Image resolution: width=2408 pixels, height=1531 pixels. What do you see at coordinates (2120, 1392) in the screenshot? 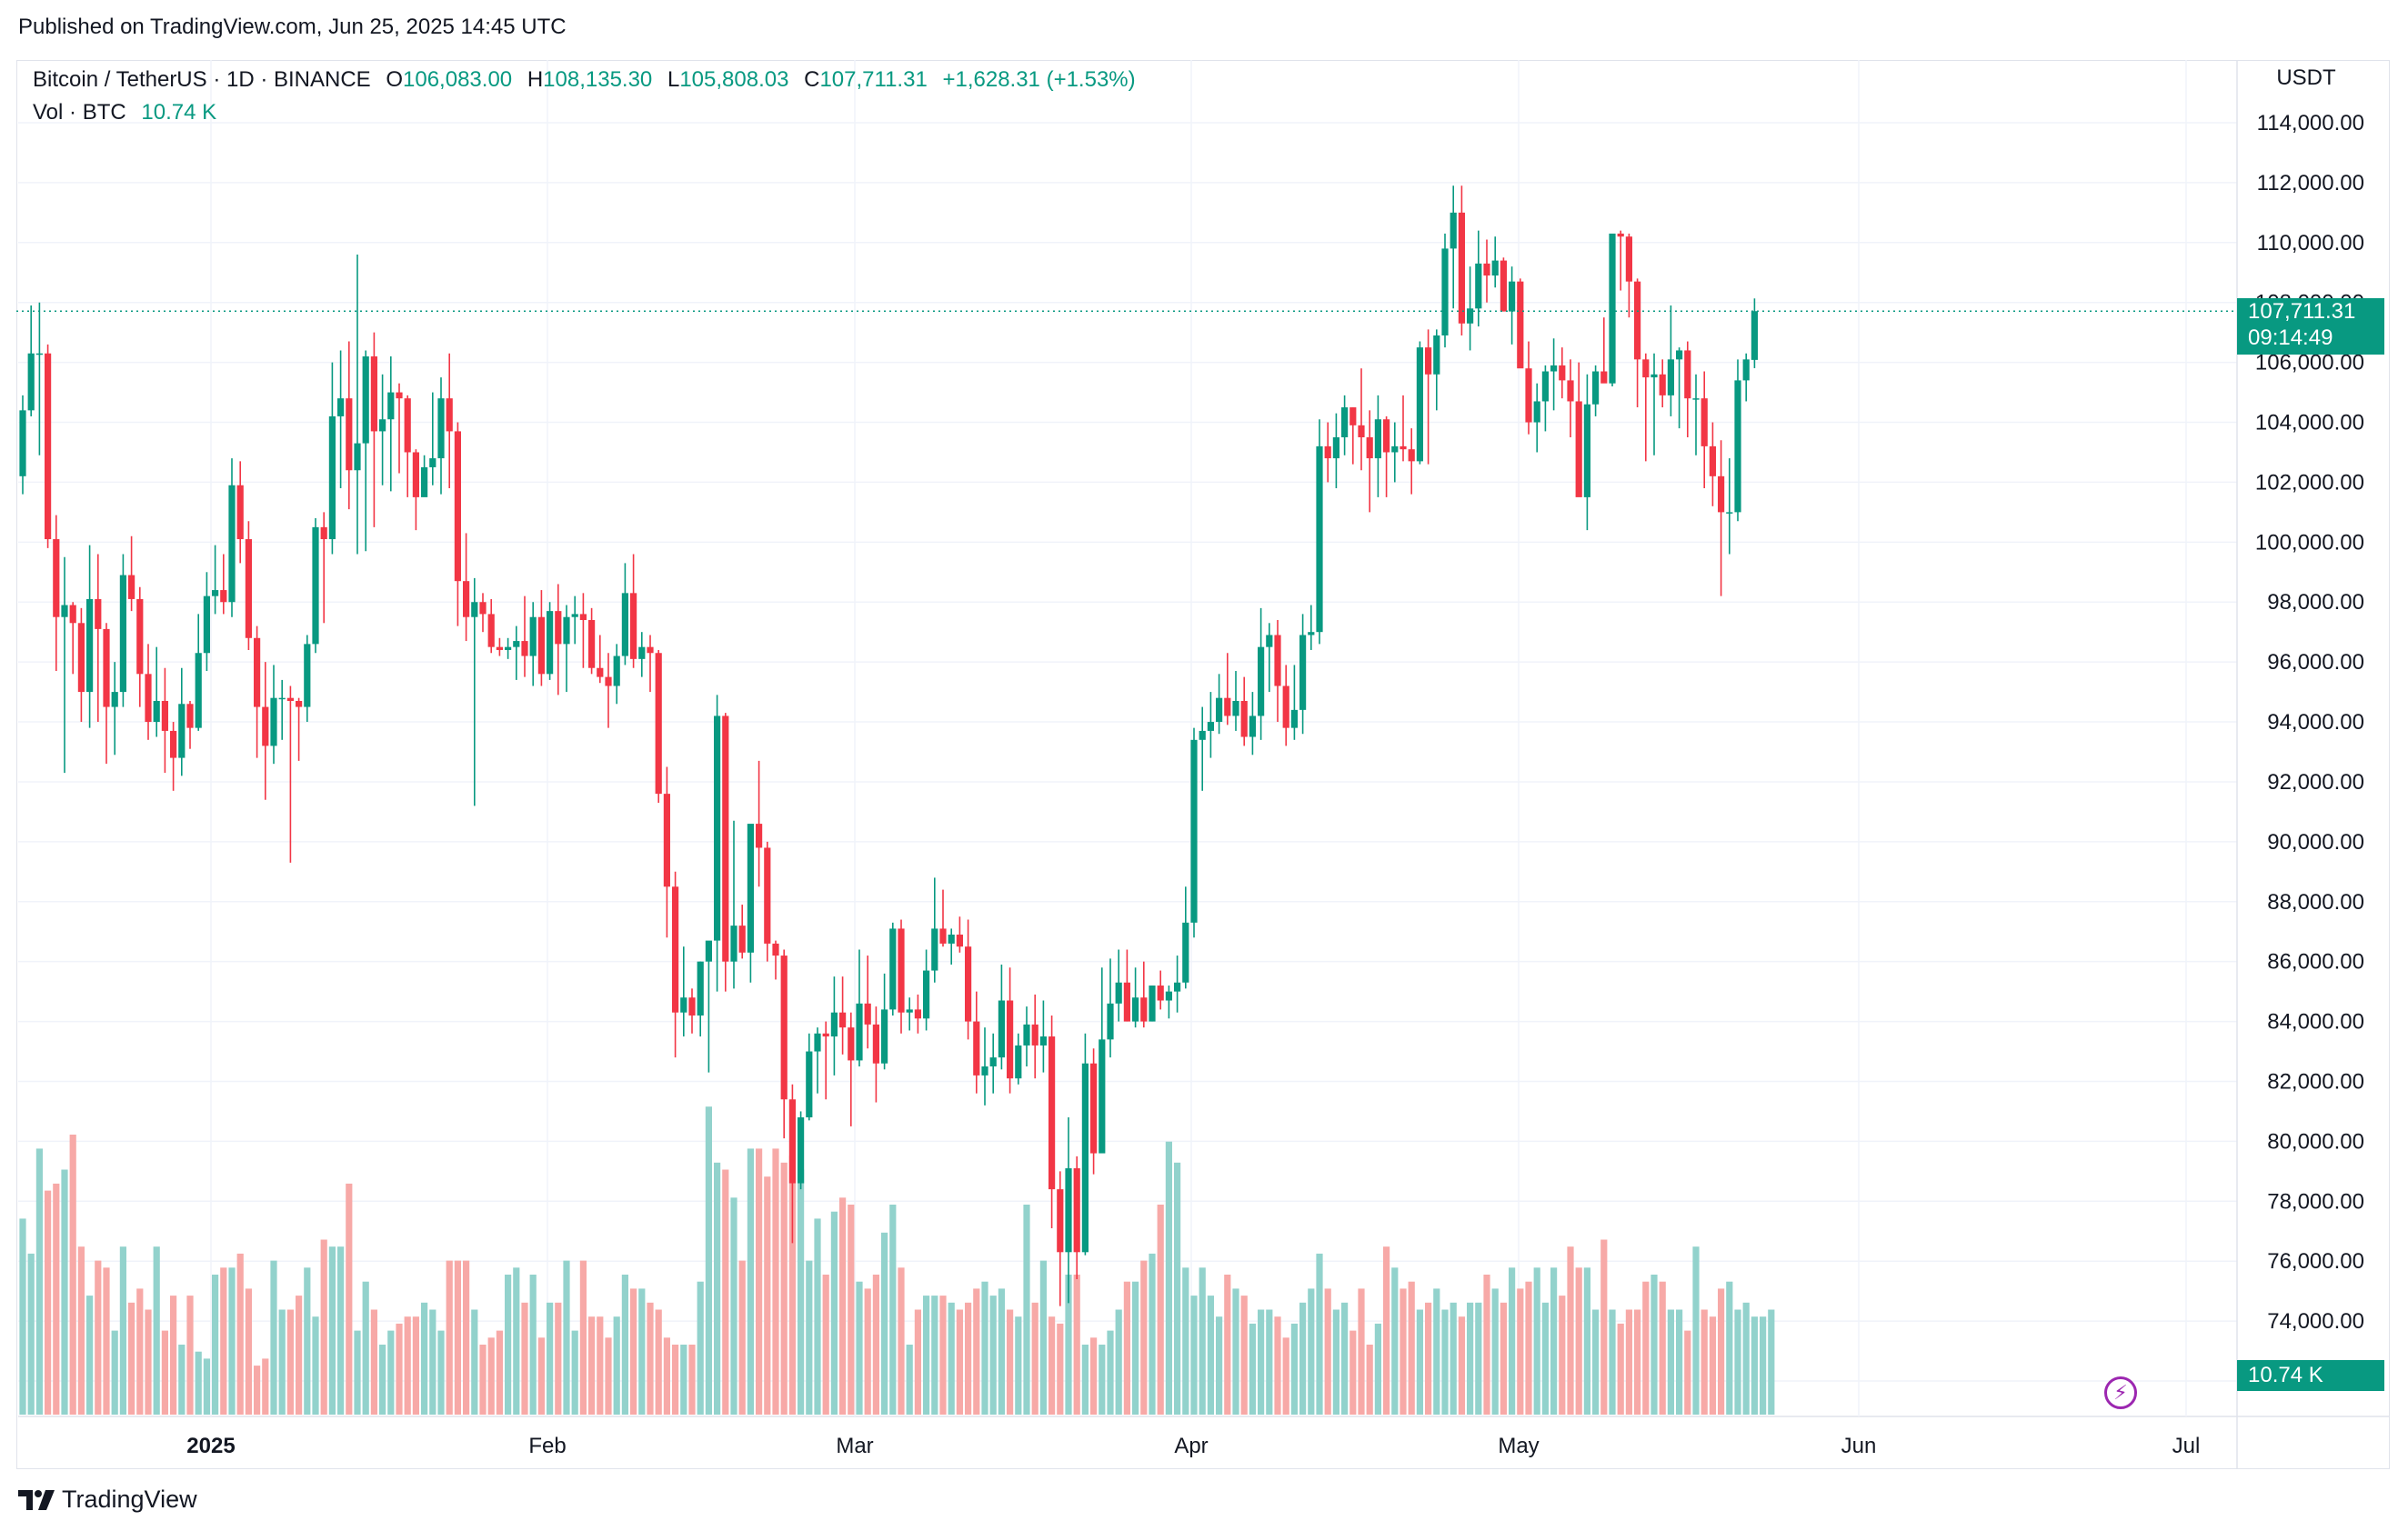
I see `lightning-icon: ⚡` at bounding box center [2120, 1392].